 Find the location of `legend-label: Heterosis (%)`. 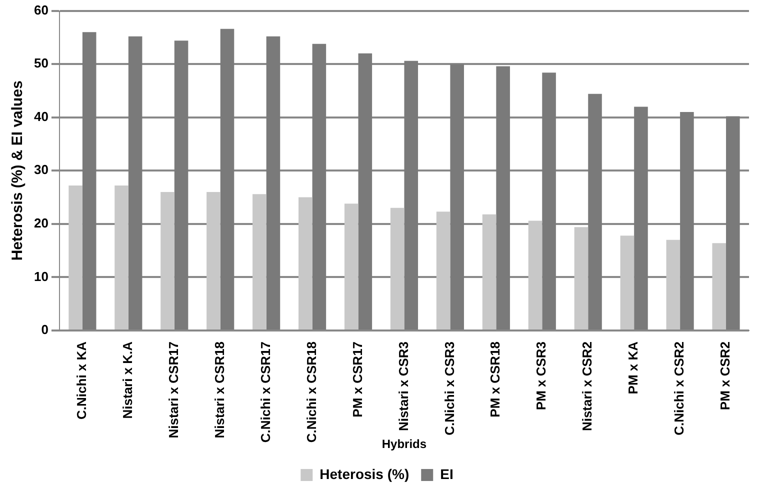

legend-label: Heterosis (%) is located at coordinates (365, 474).